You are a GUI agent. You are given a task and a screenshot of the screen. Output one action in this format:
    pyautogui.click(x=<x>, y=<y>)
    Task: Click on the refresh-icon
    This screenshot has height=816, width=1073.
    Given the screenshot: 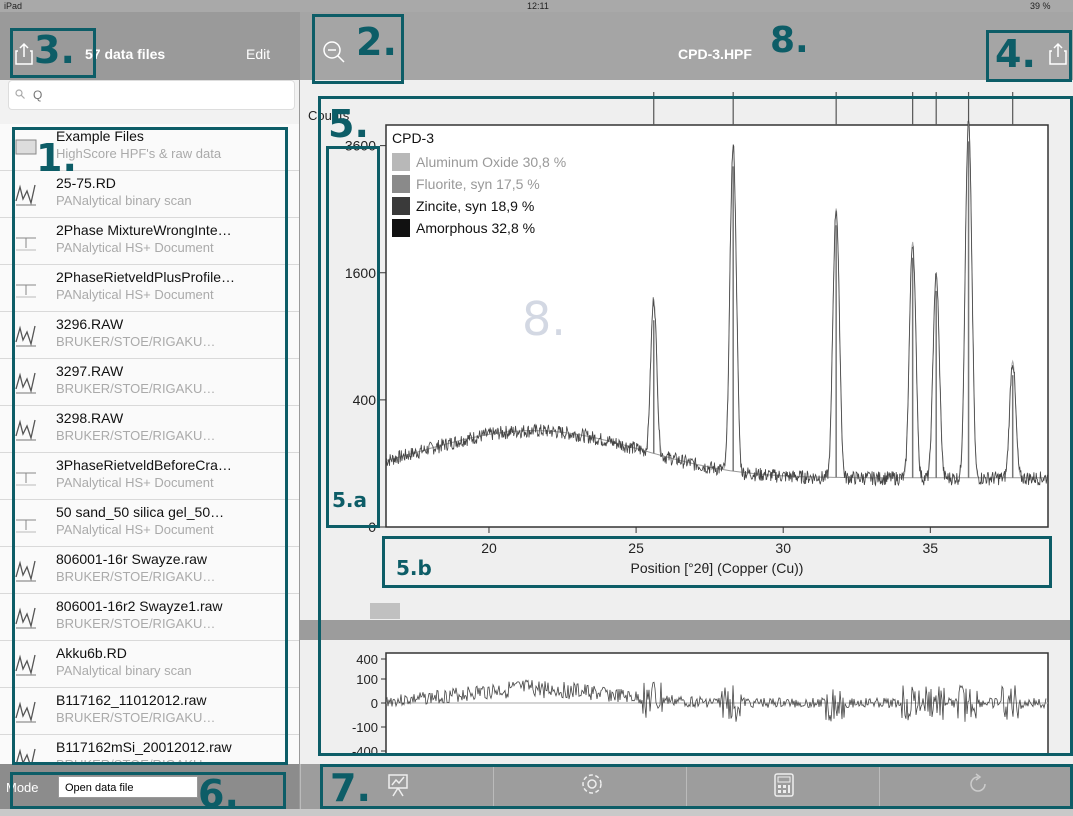 What is the action you would take?
    pyautogui.click(x=978, y=782)
    